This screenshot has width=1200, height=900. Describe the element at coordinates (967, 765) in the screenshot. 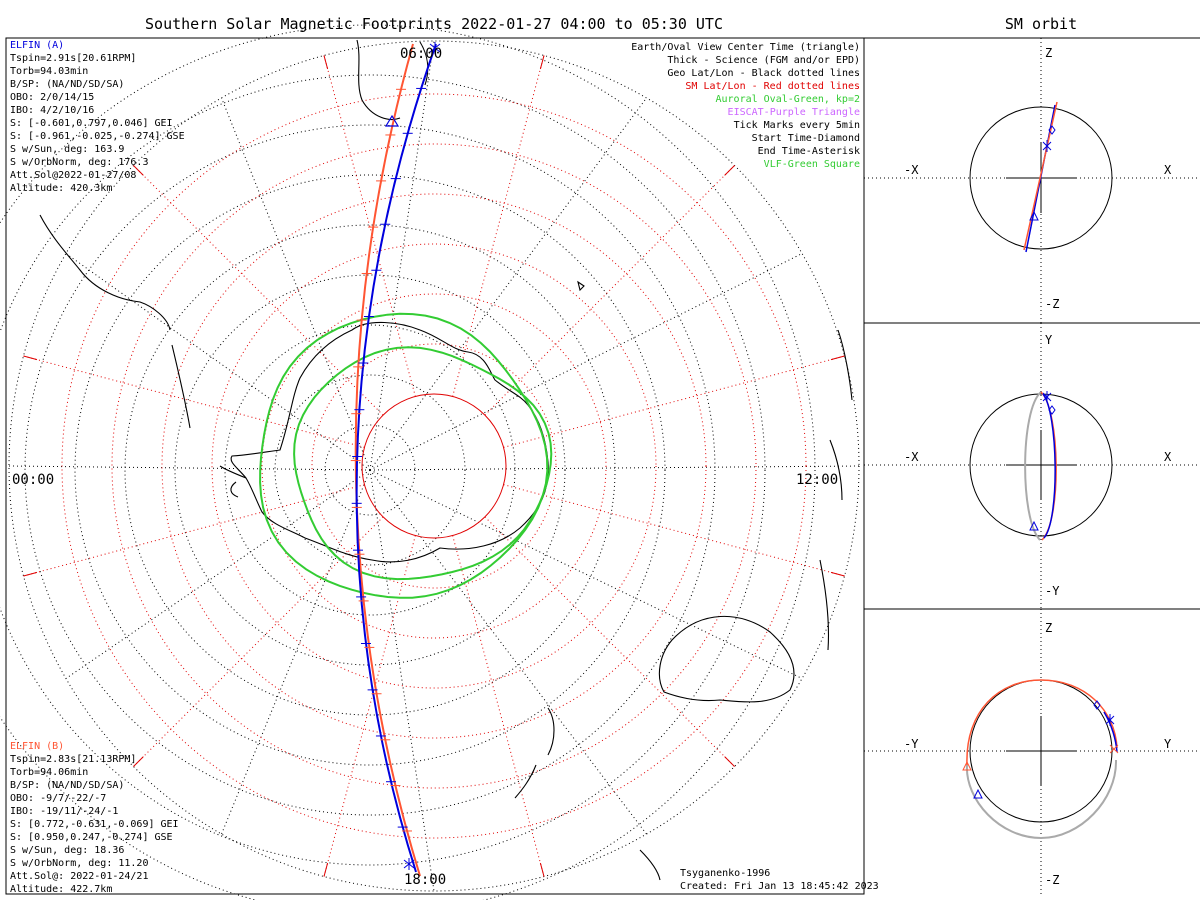

I see `elfin-b-triangle` at that location.